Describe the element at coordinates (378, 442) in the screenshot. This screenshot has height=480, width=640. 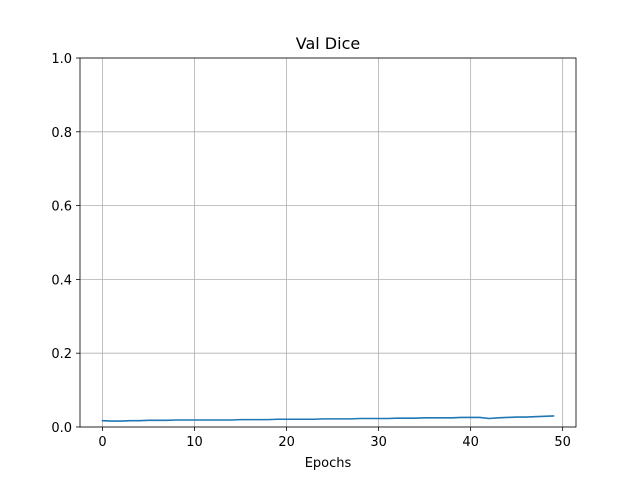
I see `x-tick-label: 30` at that location.